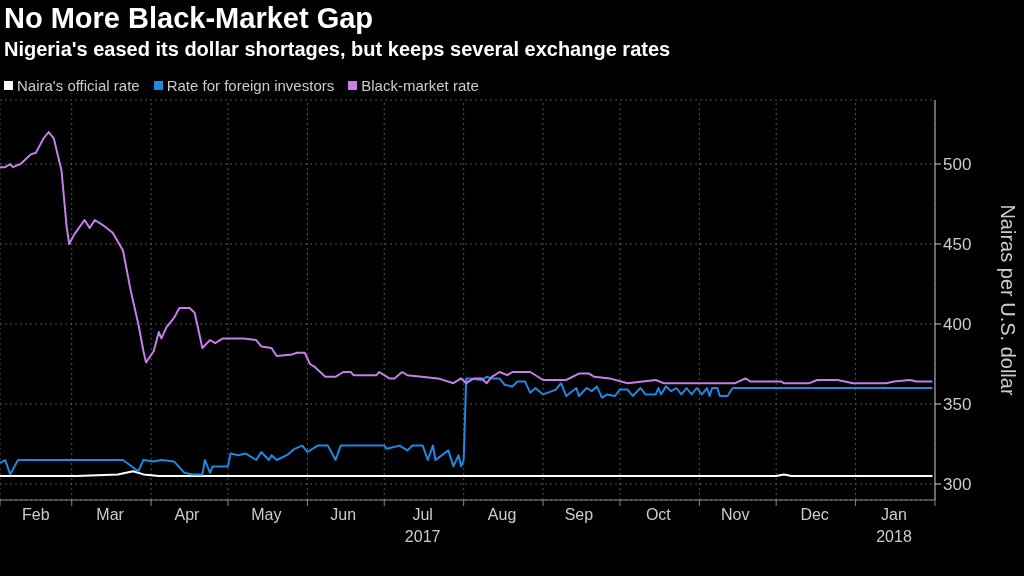 The height and width of the screenshot is (576, 1024). I want to click on legend-label: Naira's official rate, so click(78, 85).